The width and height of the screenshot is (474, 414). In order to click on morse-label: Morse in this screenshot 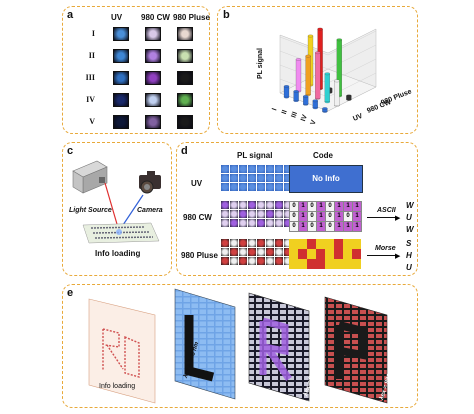, I will do `click(385, 248)`.